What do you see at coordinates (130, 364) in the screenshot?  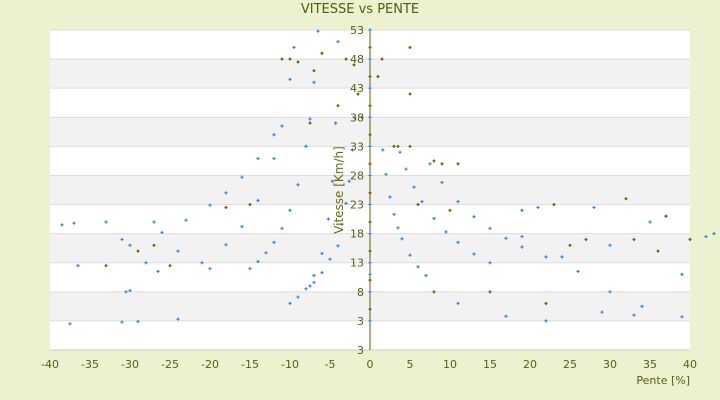 I see `x-tick-label: -30` at bounding box center [130, 364].